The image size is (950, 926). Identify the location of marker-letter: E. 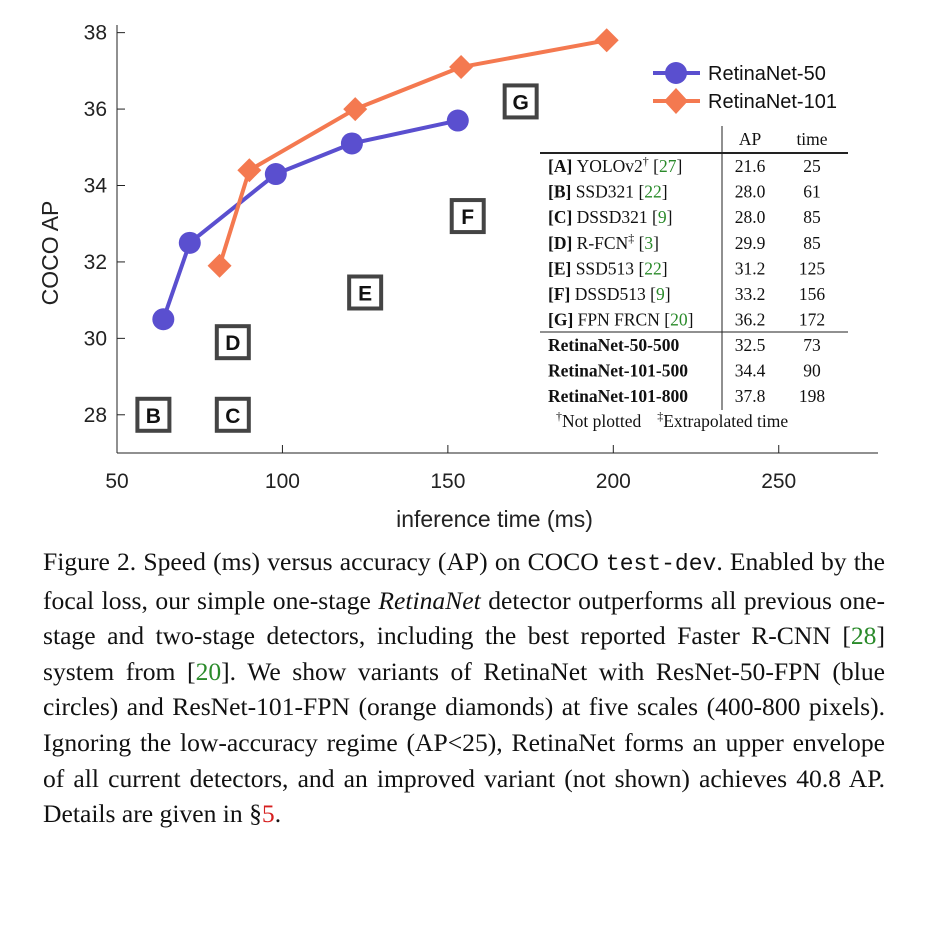
(365, 294).